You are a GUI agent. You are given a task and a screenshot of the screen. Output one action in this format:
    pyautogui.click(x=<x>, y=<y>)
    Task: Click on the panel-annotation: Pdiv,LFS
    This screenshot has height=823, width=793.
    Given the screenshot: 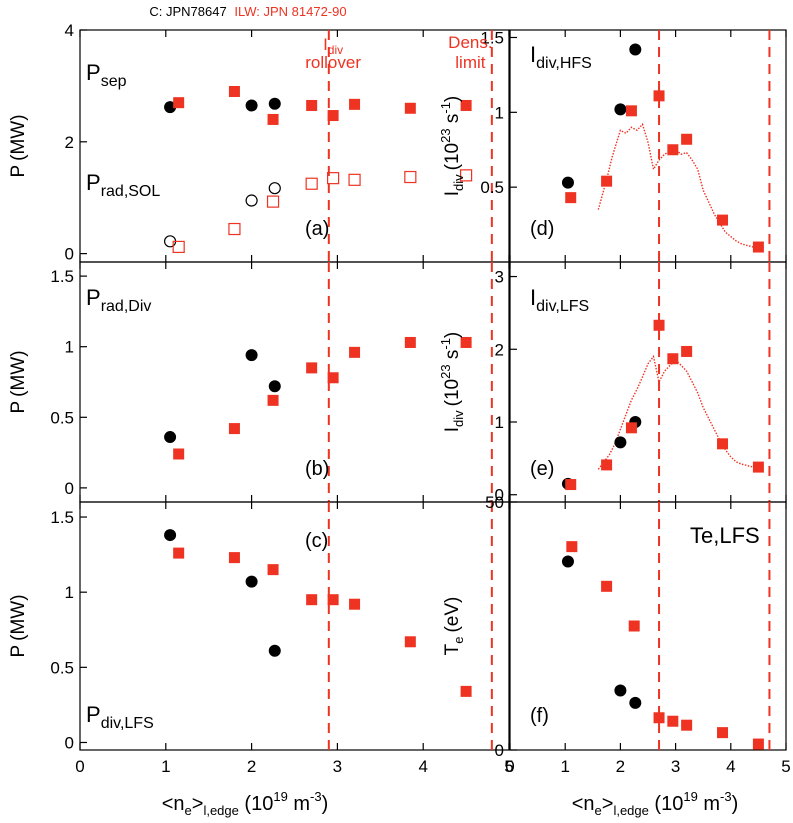 What is the action you would take?
    pyautogui.click(x=120, y=717)
    